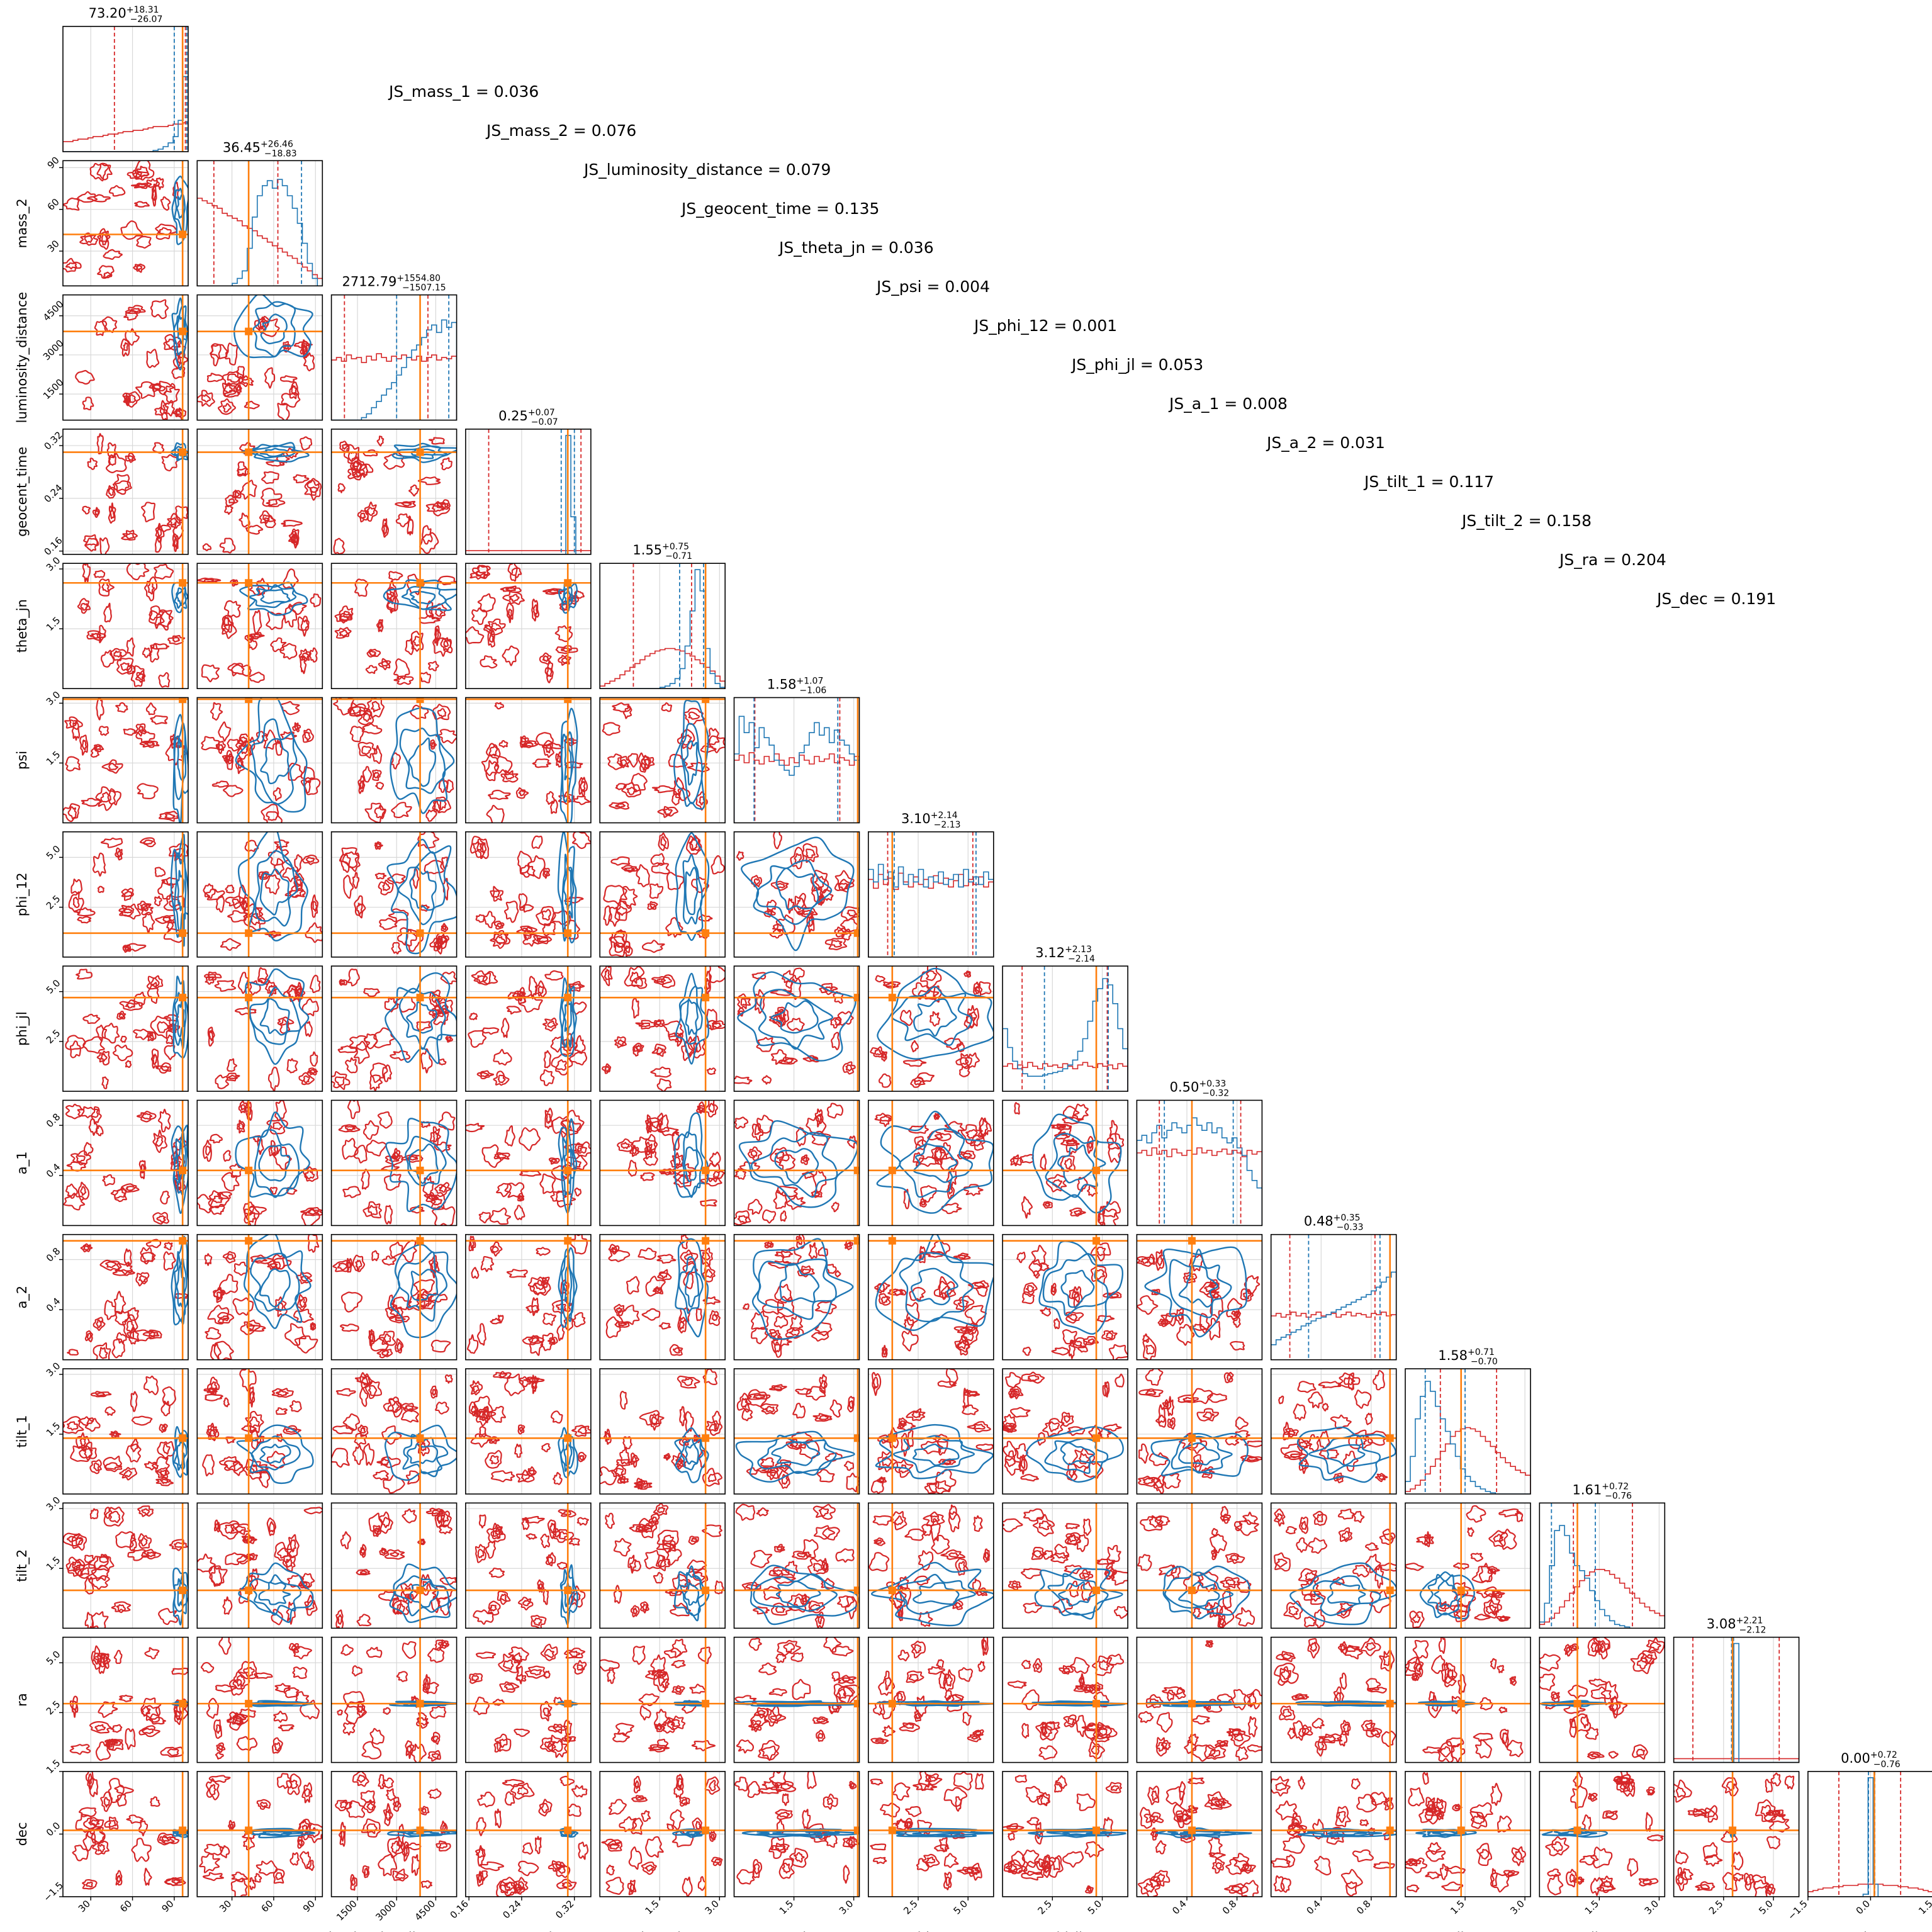 Image resolution: width=1932 pixels, height=1932 pixels. Describe the element at coordinates (53, 1658) in the screenshot. I see `y-tick-label: 5.0` at that location.